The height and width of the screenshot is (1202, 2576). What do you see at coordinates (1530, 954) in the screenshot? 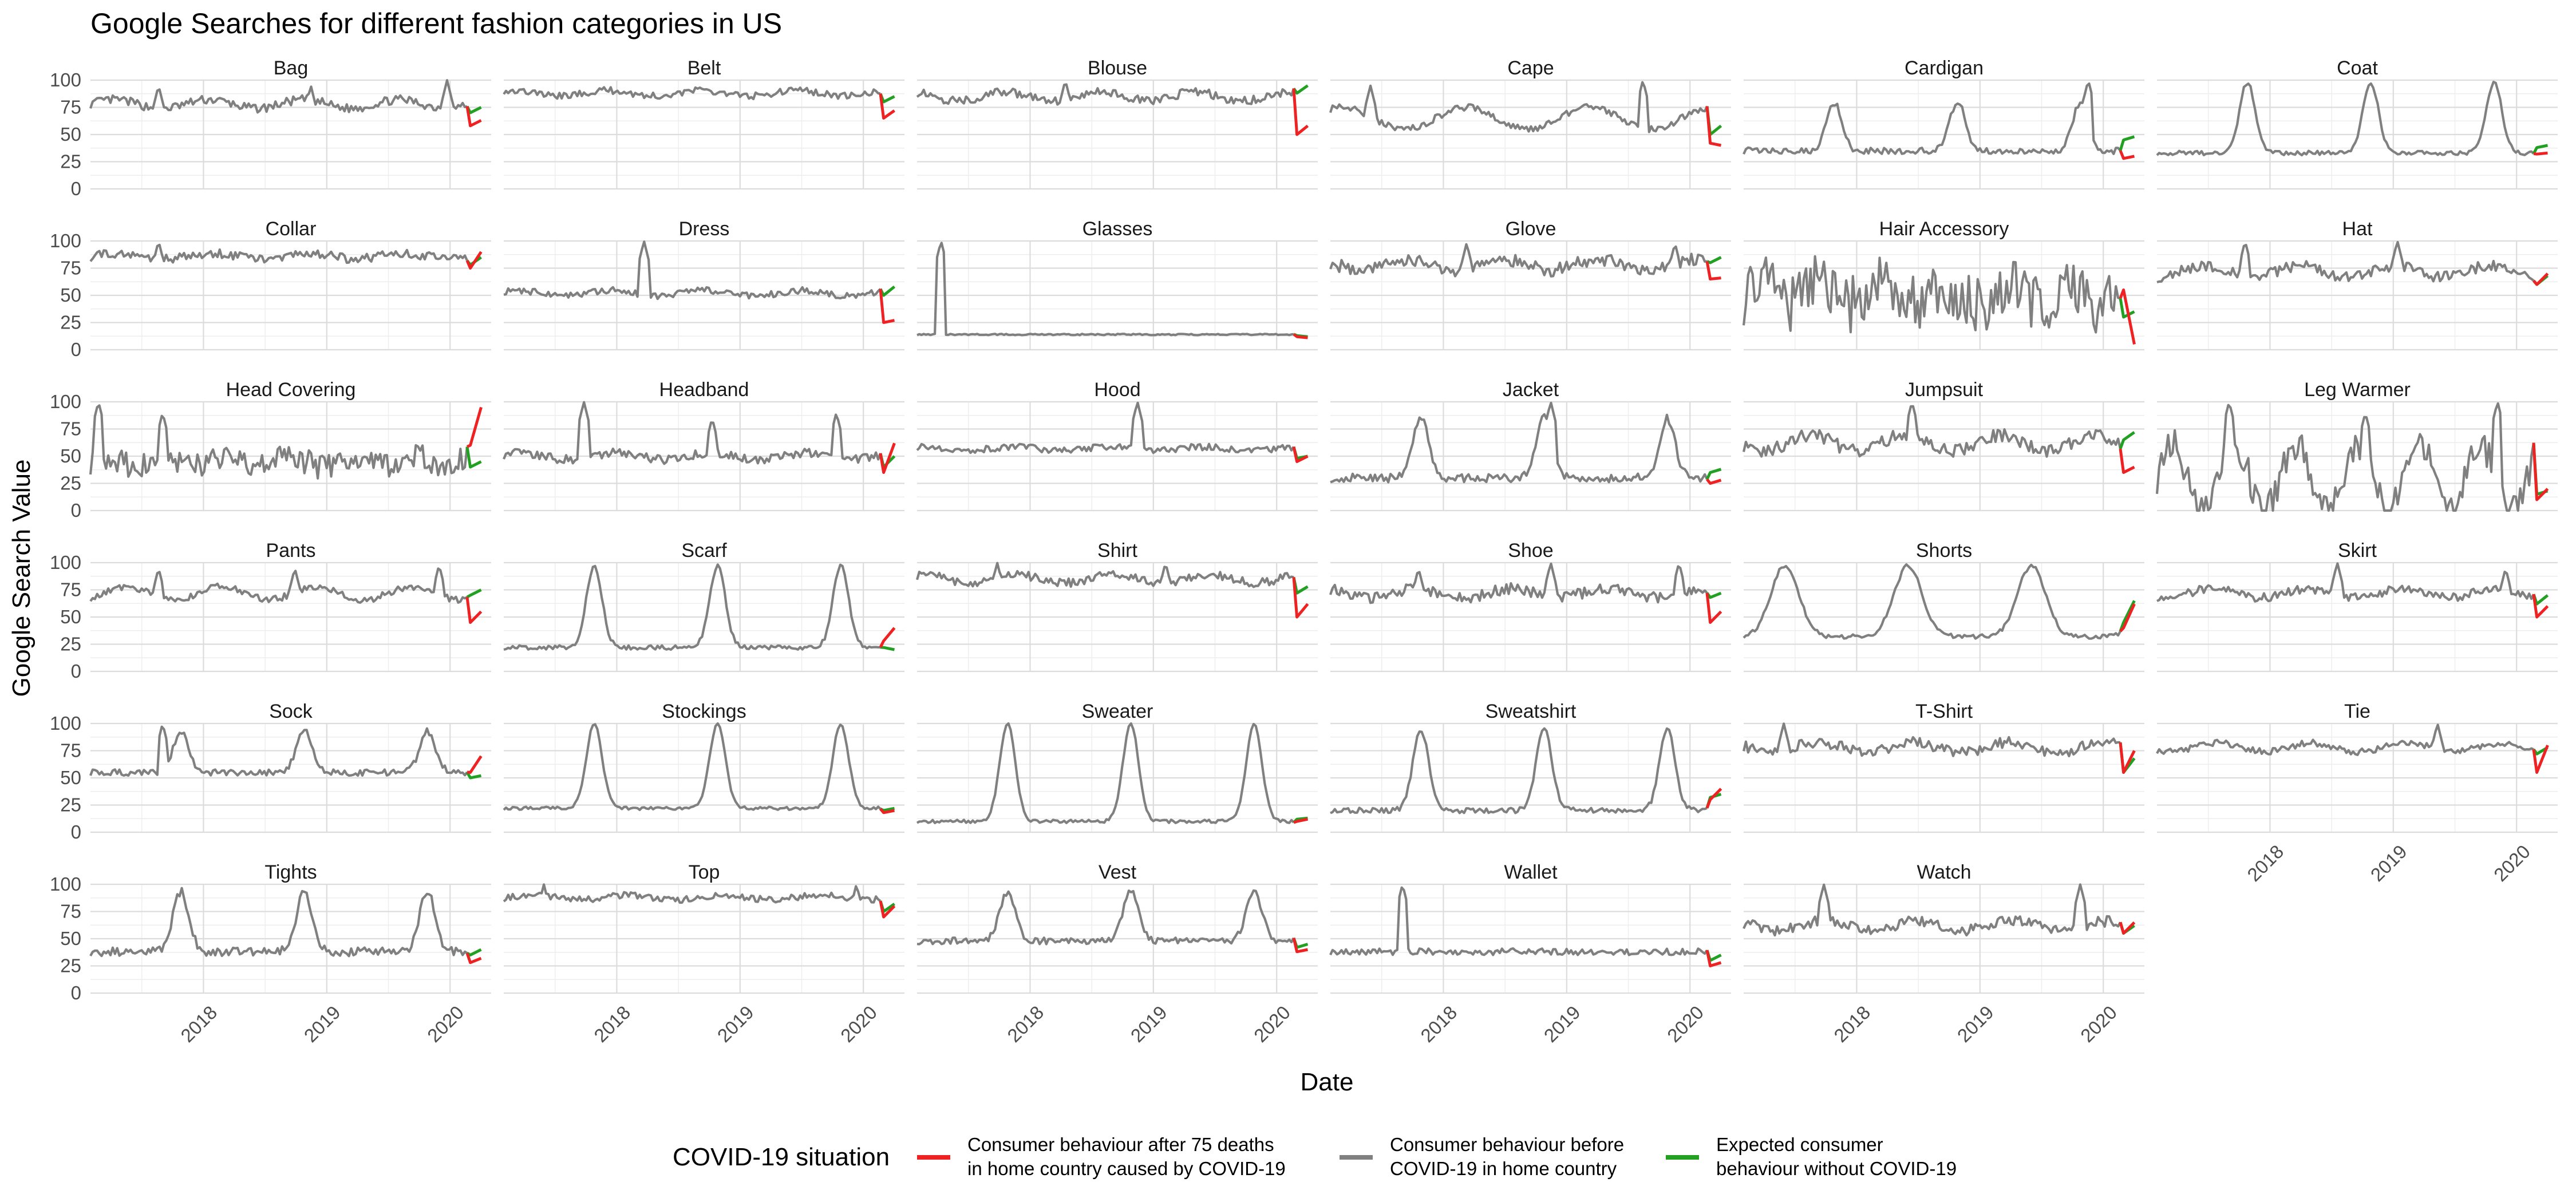
I see `facet-panel: Wallet 2018 2019 2020` at bounding box center [1530, 954].